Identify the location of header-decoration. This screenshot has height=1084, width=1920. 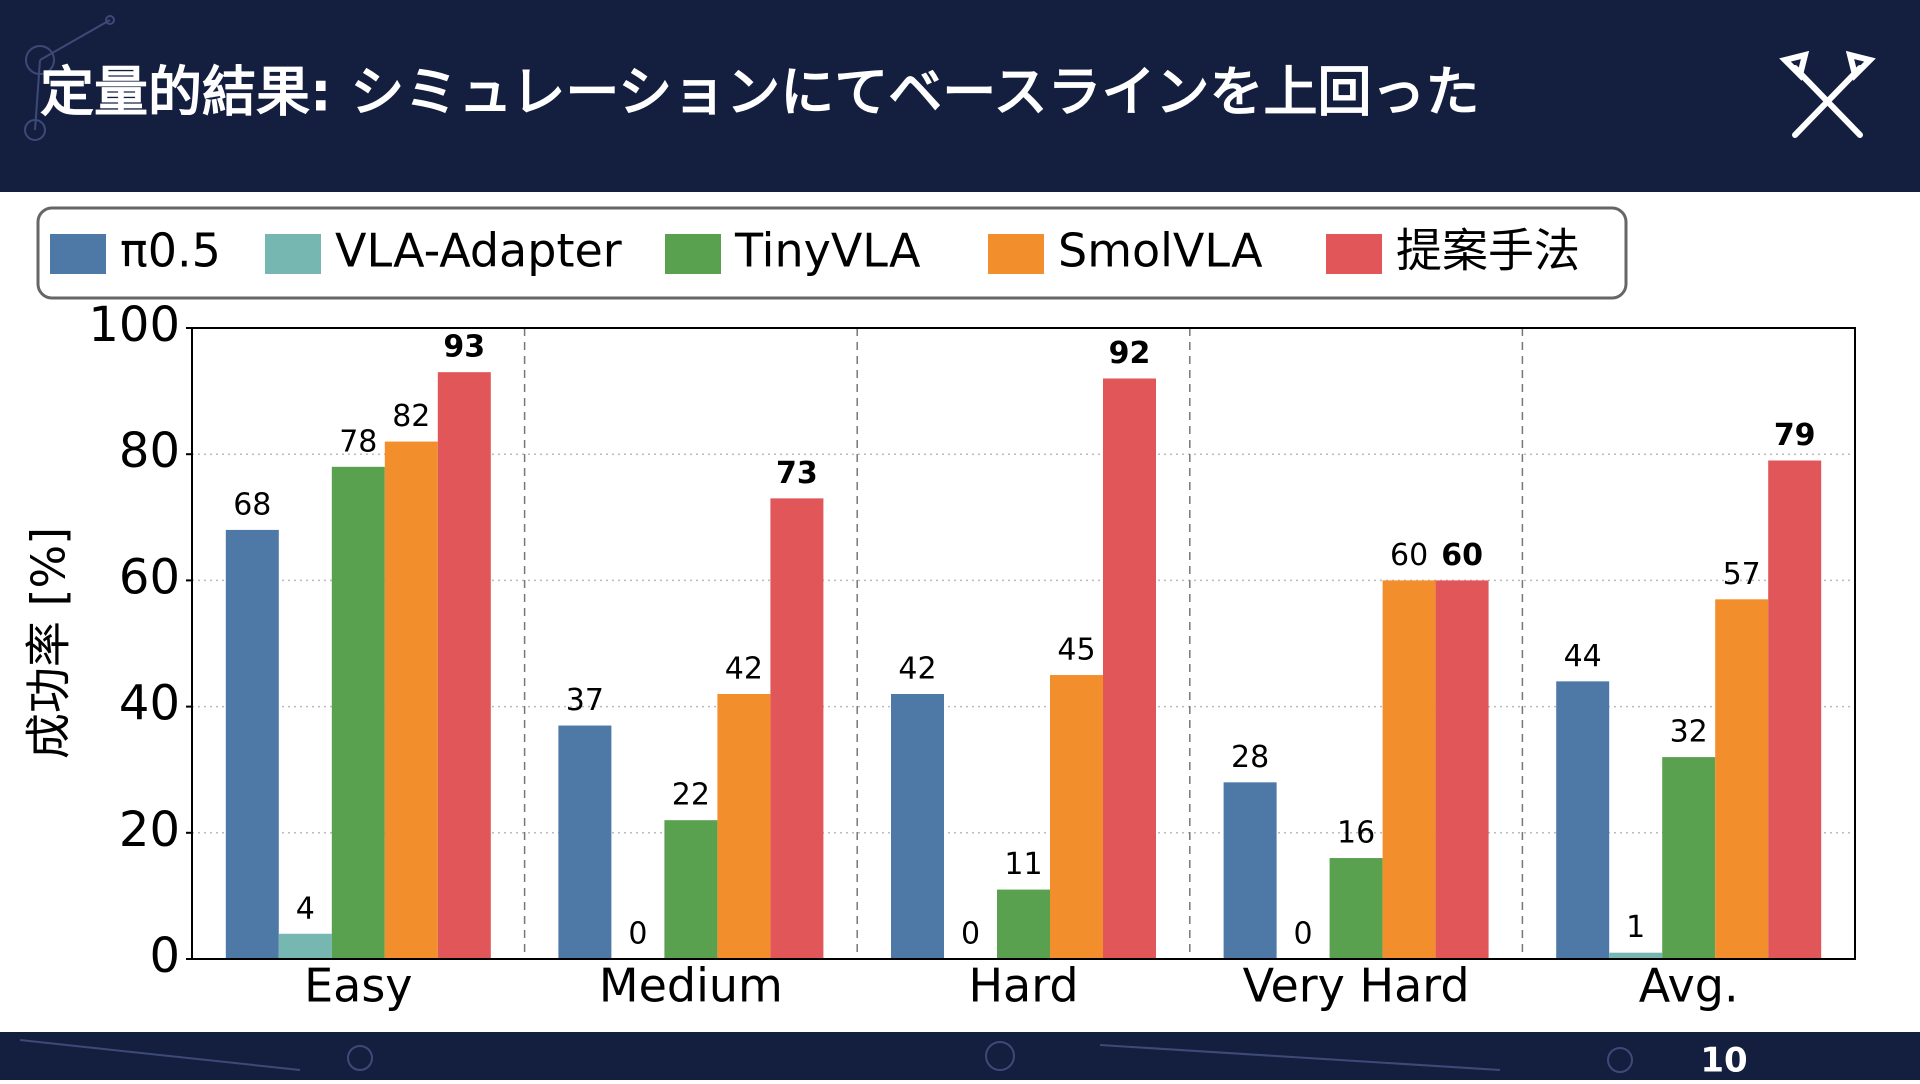
(69, 78).